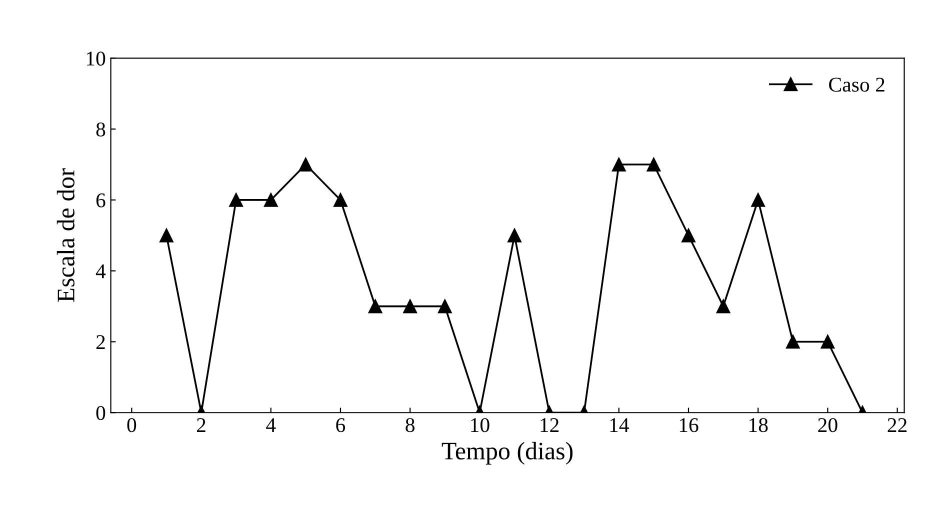  Describe the element at coordinates (100, 342) in the screenshot. I see `y-tick-label: 2` at that location.